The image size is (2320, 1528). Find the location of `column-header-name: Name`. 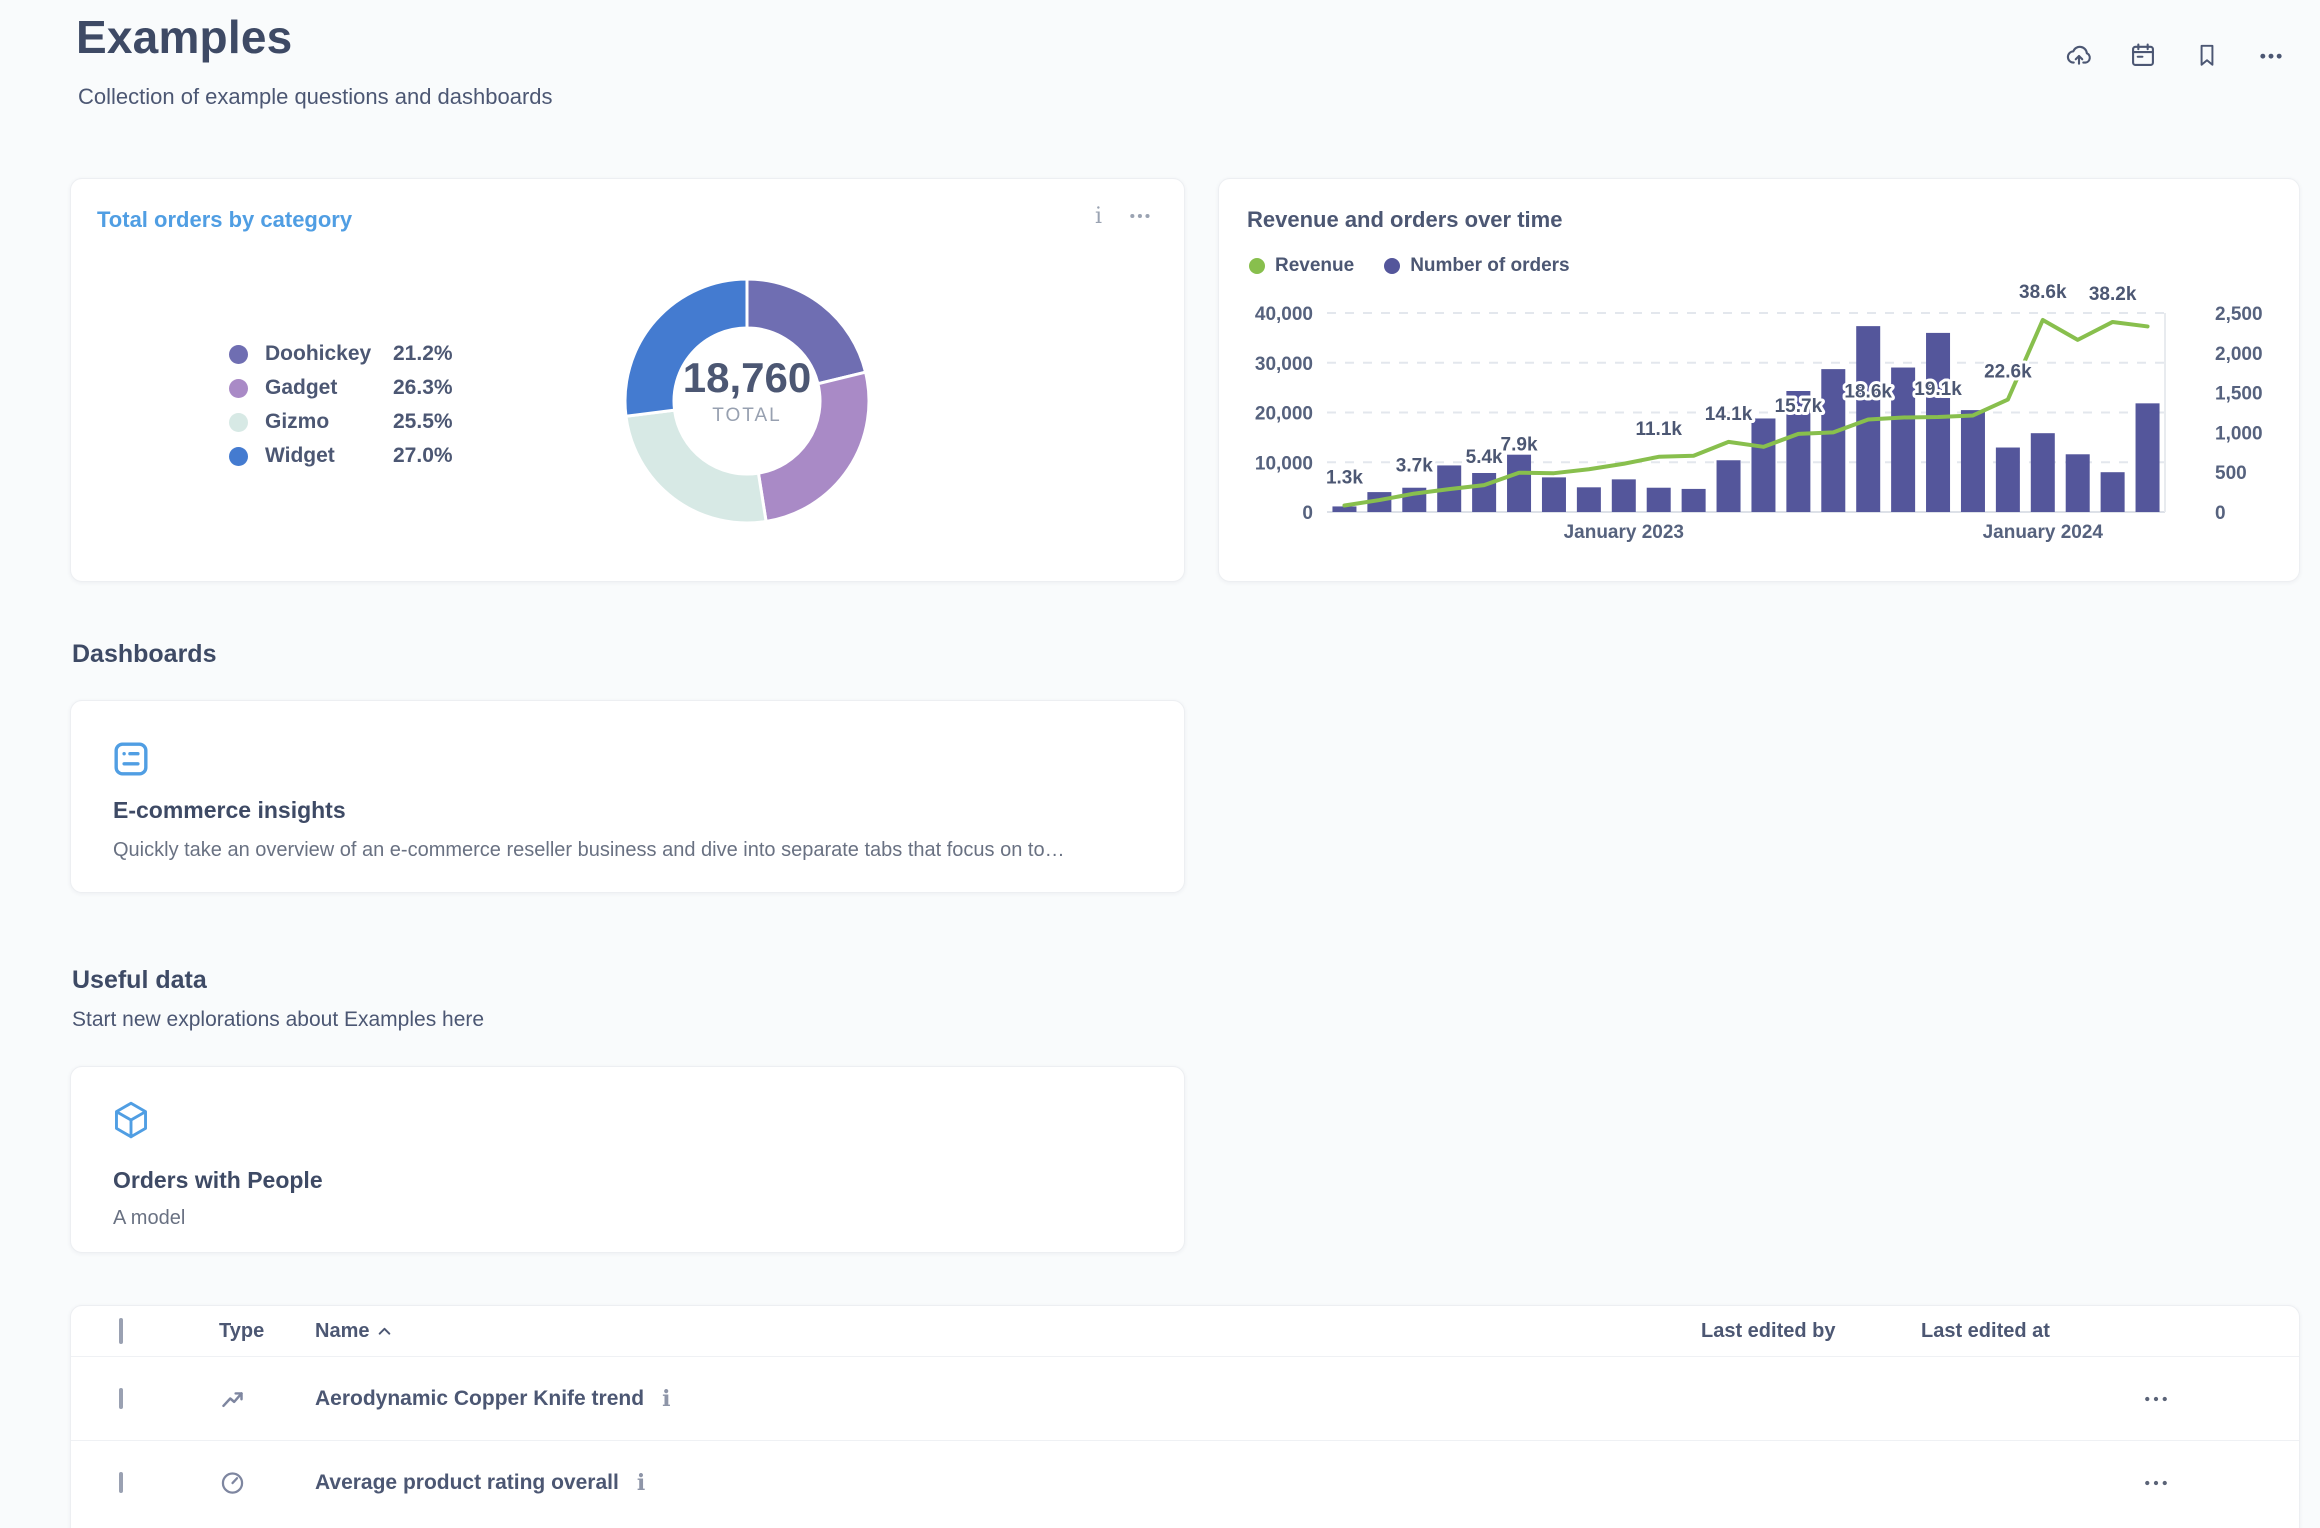

column-header-name: Name is located at coordinates (353, 1331).